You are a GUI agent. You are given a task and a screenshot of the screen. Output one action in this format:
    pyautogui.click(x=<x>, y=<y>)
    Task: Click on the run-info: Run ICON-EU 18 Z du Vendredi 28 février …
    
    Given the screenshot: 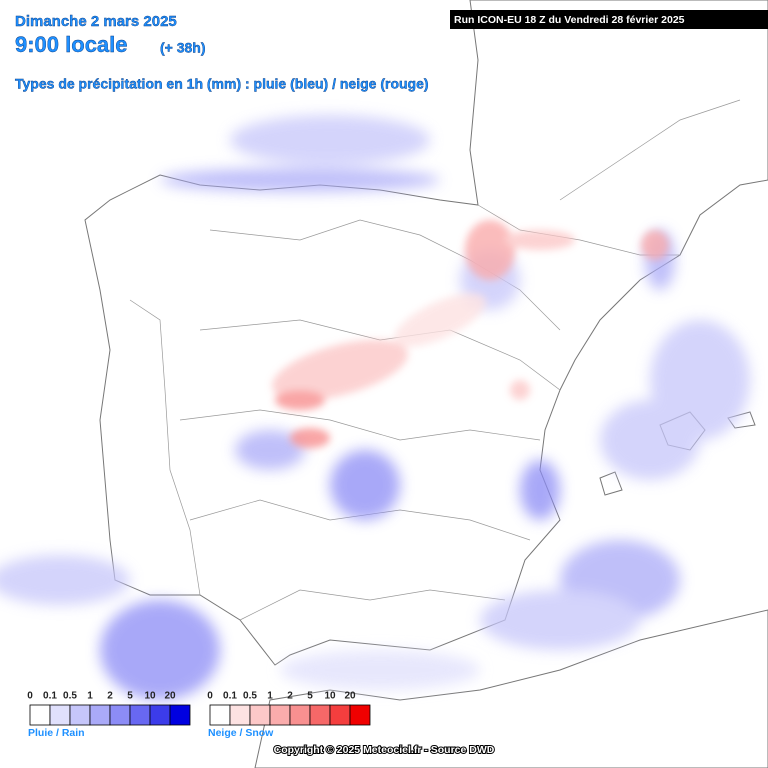 What is the action you would take?
    pyautogui.click(x=569, y=20)
    